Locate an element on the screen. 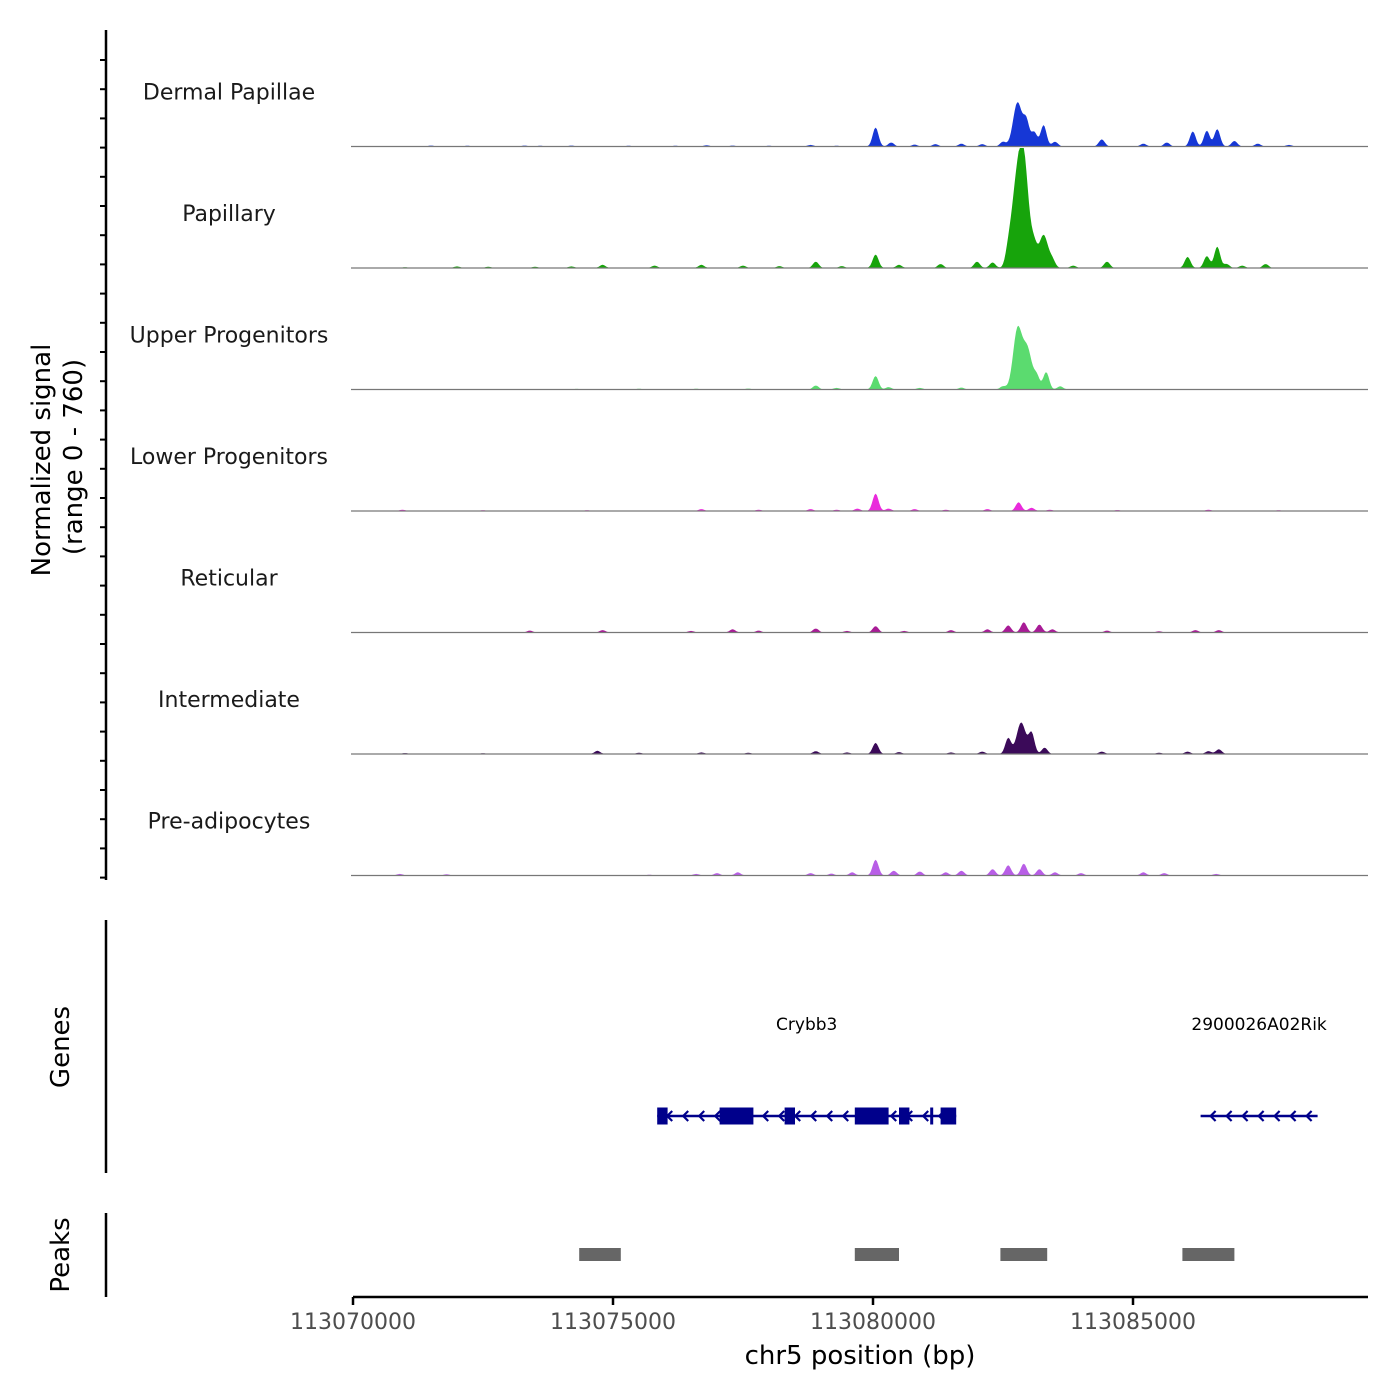  y-axis-title-line2: (range 0 - 760) is located at coordinates (74, 457).